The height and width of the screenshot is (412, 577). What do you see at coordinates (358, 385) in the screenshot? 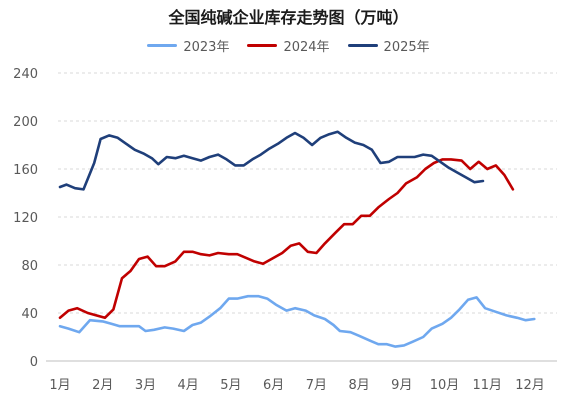
I see `x-tick-label-8: 8月` at bounding box center [358, 385].